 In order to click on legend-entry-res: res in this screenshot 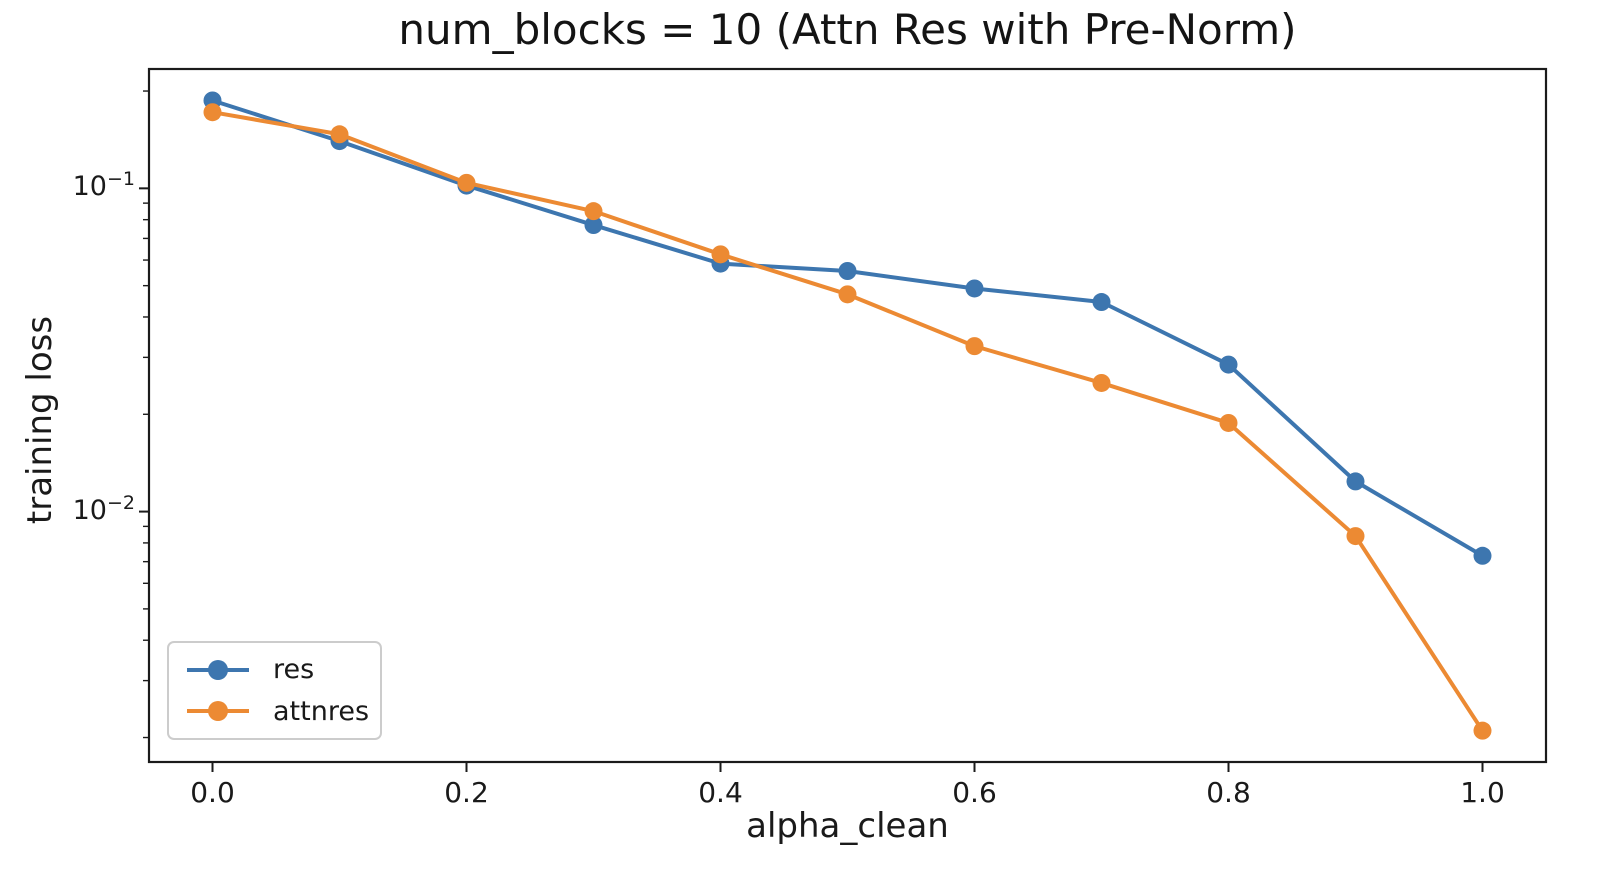, I will do `click(278, 669)`.